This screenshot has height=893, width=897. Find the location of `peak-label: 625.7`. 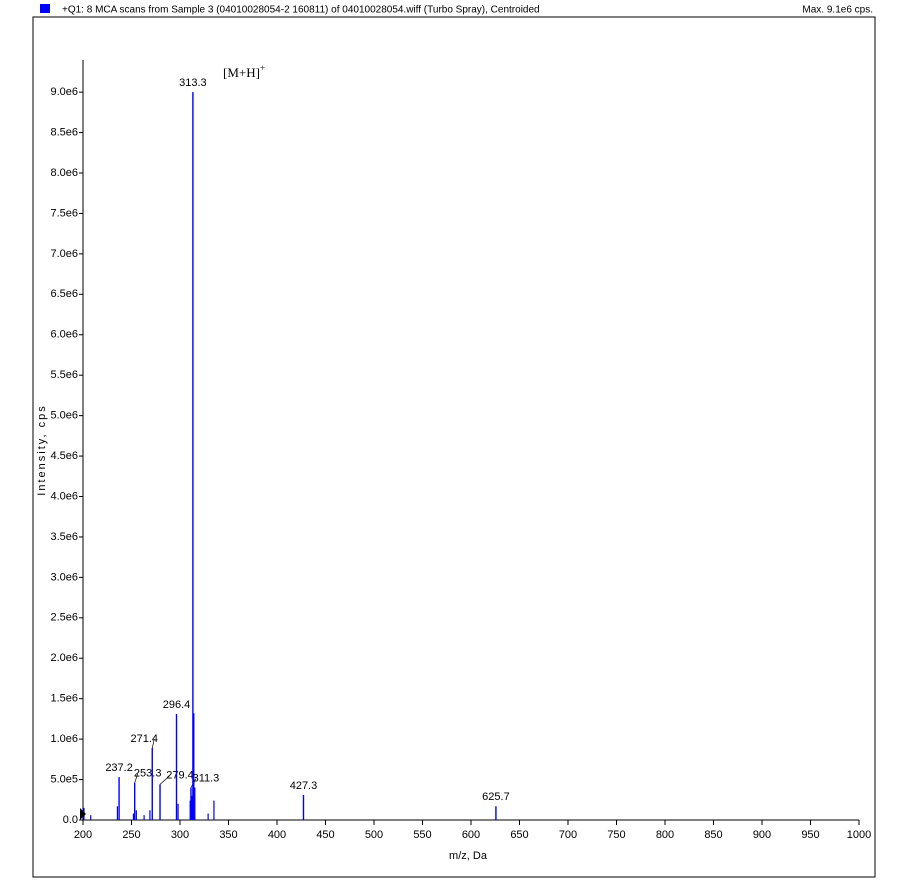

peak-label: 625.7 is located at coordinates (496, 797).